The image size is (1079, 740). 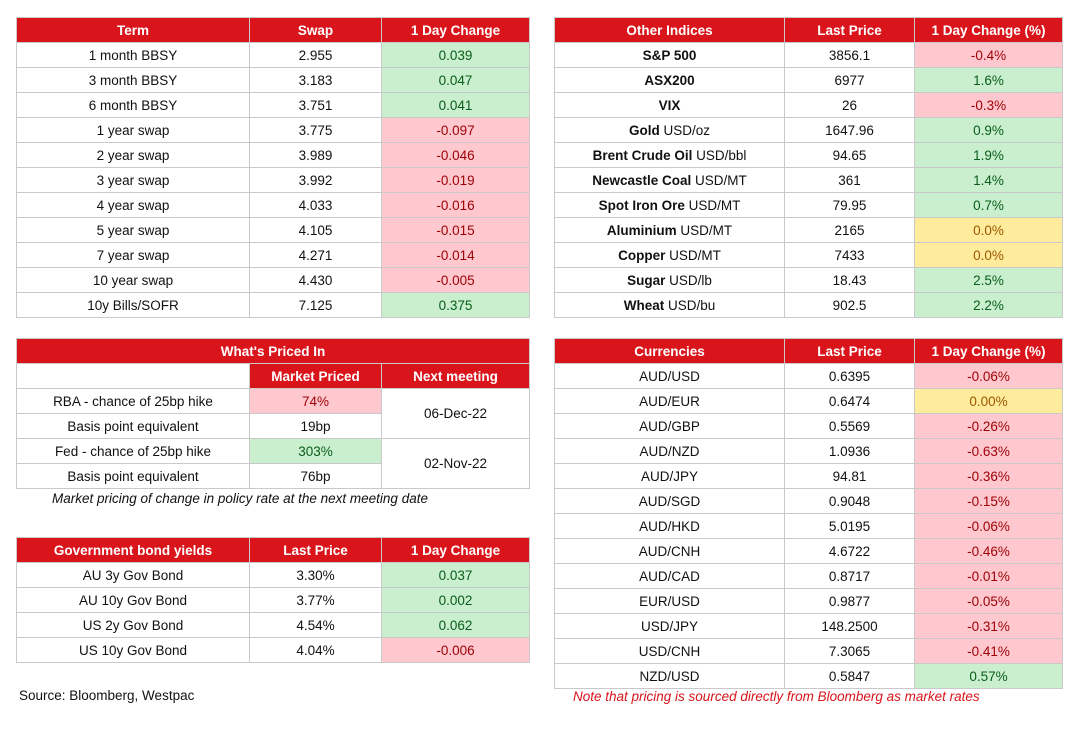 I want to click on table-row: Sugar USD/lb 18.43 2.5%, so click(x=808, y=280).